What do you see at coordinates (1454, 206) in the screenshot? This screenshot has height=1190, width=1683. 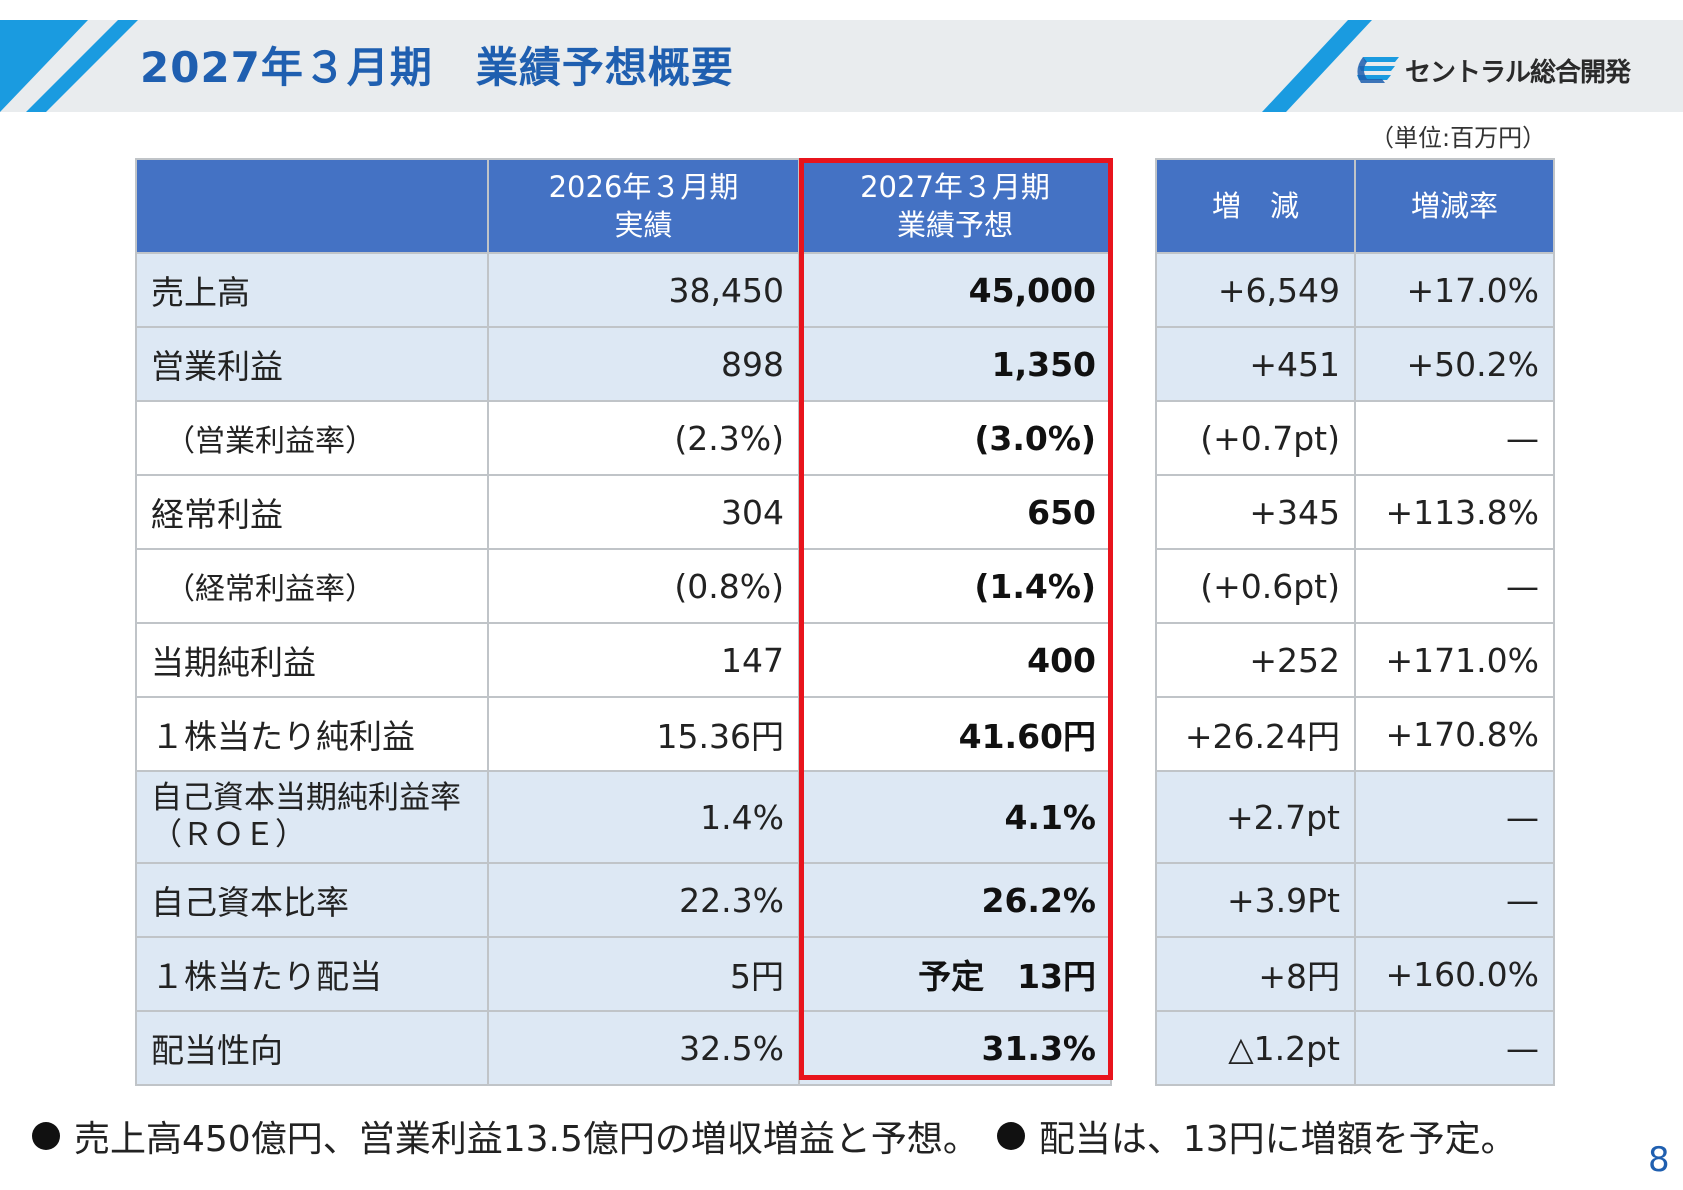 I see `header-change-rate: 増減率` at bounding box center [1454, 206].